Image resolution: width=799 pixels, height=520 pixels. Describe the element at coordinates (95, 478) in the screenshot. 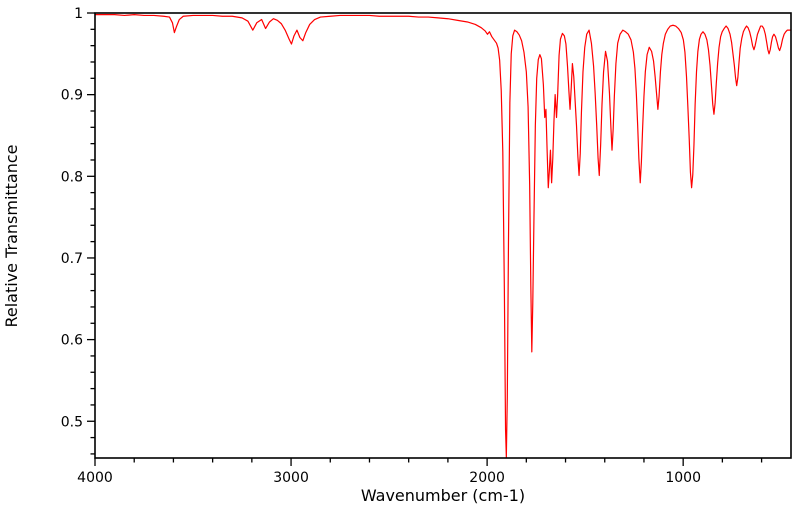

I see `x-axis-tick-label: 4000` at that location.